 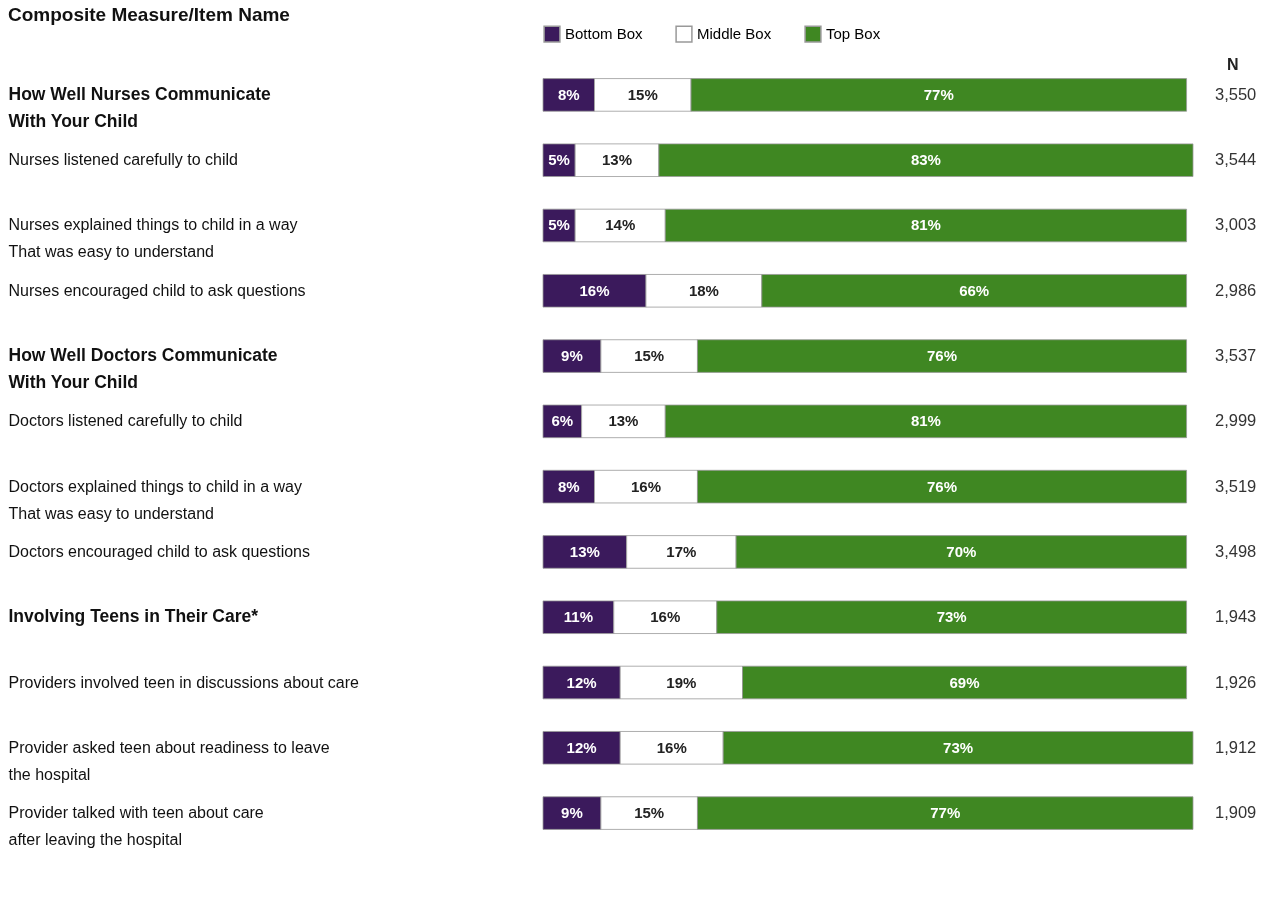 What do you see at coordinates (964, 682) in the screenshot?
I see `data-label: 69%` at bounding box center [964, 682].